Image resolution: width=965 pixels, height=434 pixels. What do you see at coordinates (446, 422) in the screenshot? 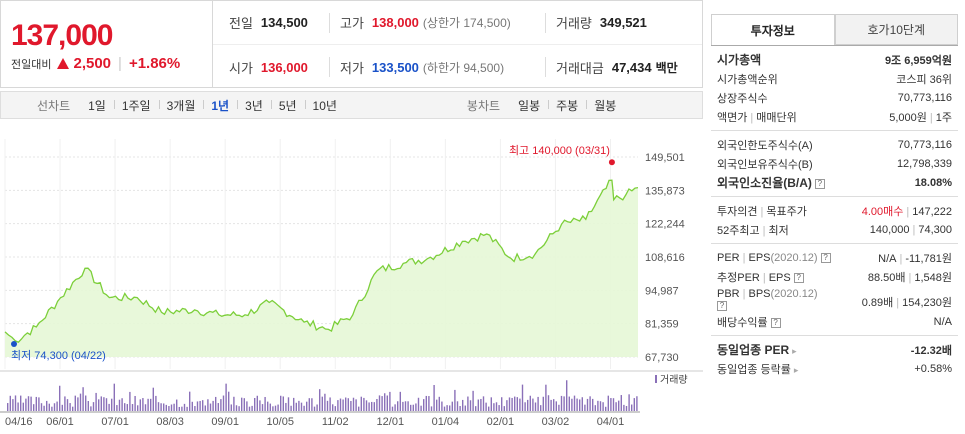
I see `x-tick-label: 01/04` at bounding box center [446, 422].